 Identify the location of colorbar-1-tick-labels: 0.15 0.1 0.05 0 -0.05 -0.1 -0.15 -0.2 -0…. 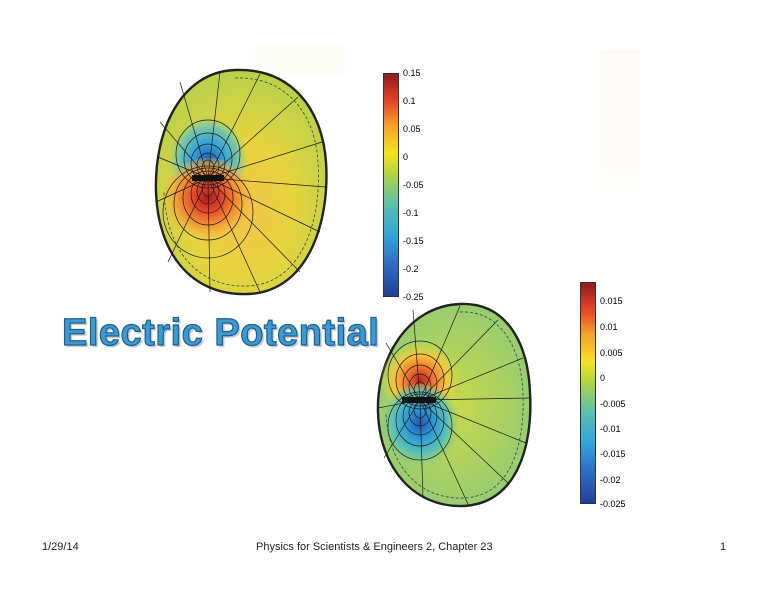
(423, 185).